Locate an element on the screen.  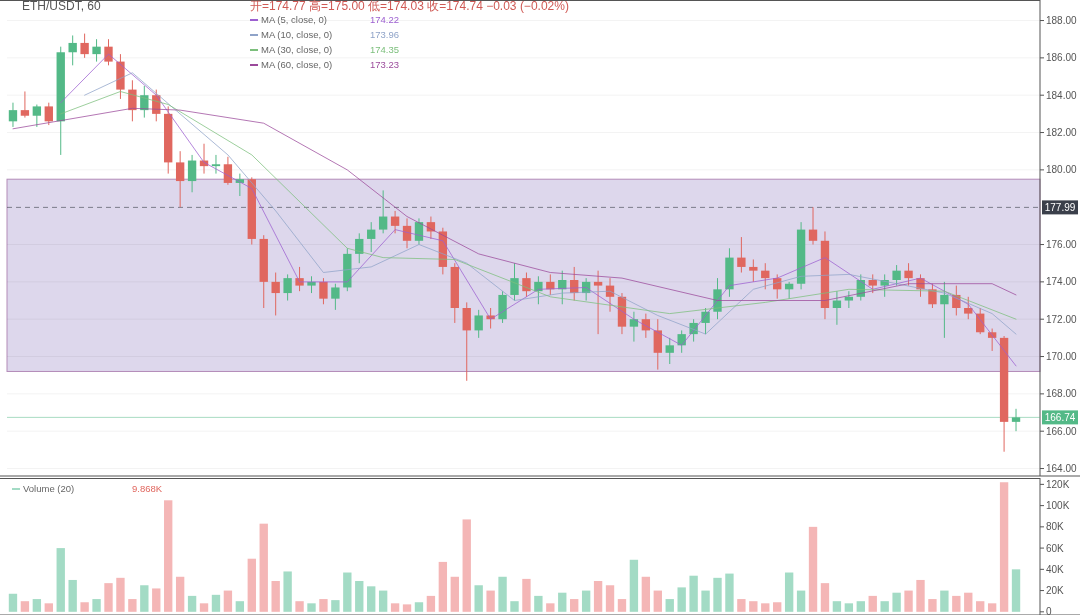
ref-line-label: 177.99 is located at coordinates (1060, 207).